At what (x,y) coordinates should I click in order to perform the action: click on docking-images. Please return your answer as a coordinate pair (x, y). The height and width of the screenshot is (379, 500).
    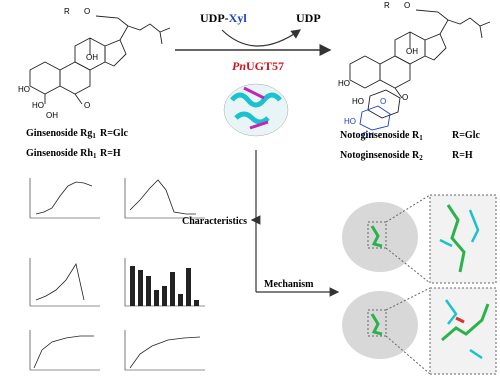
    Looking at the image, I should click on (419, 284).